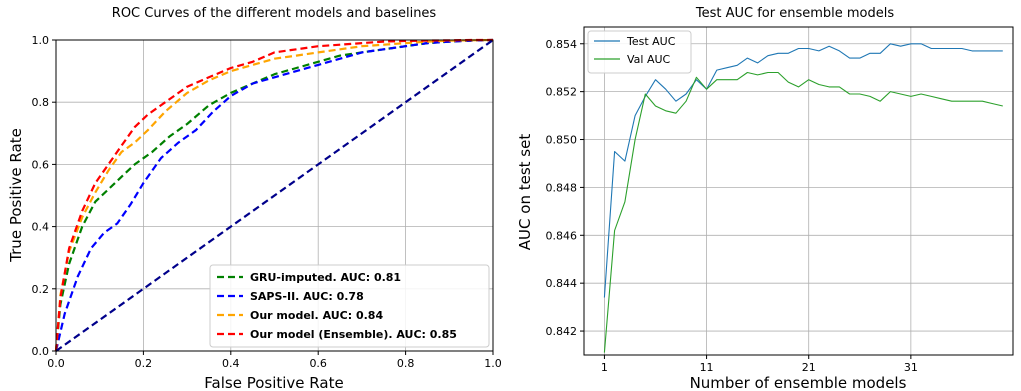 This screenshot has height=391, width=1021. I want to click on roc-legend-box, so click(349, 306).